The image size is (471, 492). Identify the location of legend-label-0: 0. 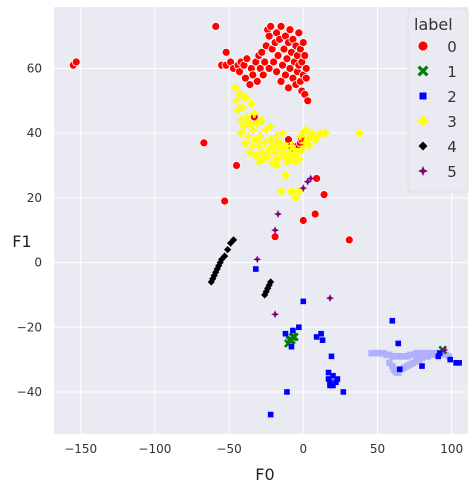
(452, 47).